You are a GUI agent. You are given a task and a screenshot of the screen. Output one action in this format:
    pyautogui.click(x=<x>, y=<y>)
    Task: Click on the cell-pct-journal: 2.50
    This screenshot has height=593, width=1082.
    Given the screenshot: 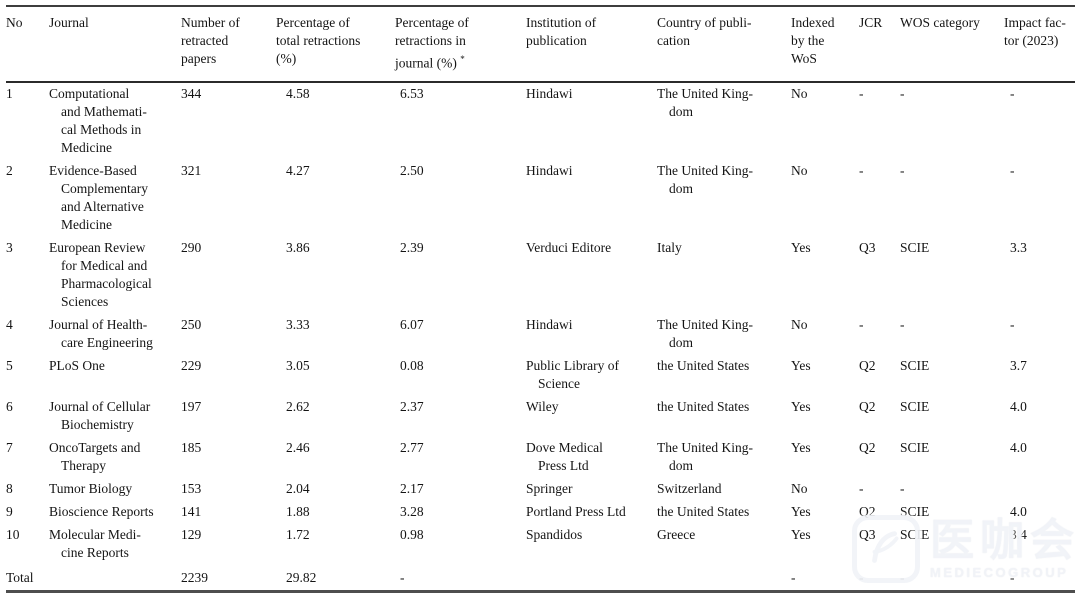 What is the action you would take?
    pyautogui.click(x=412, y=170)
    